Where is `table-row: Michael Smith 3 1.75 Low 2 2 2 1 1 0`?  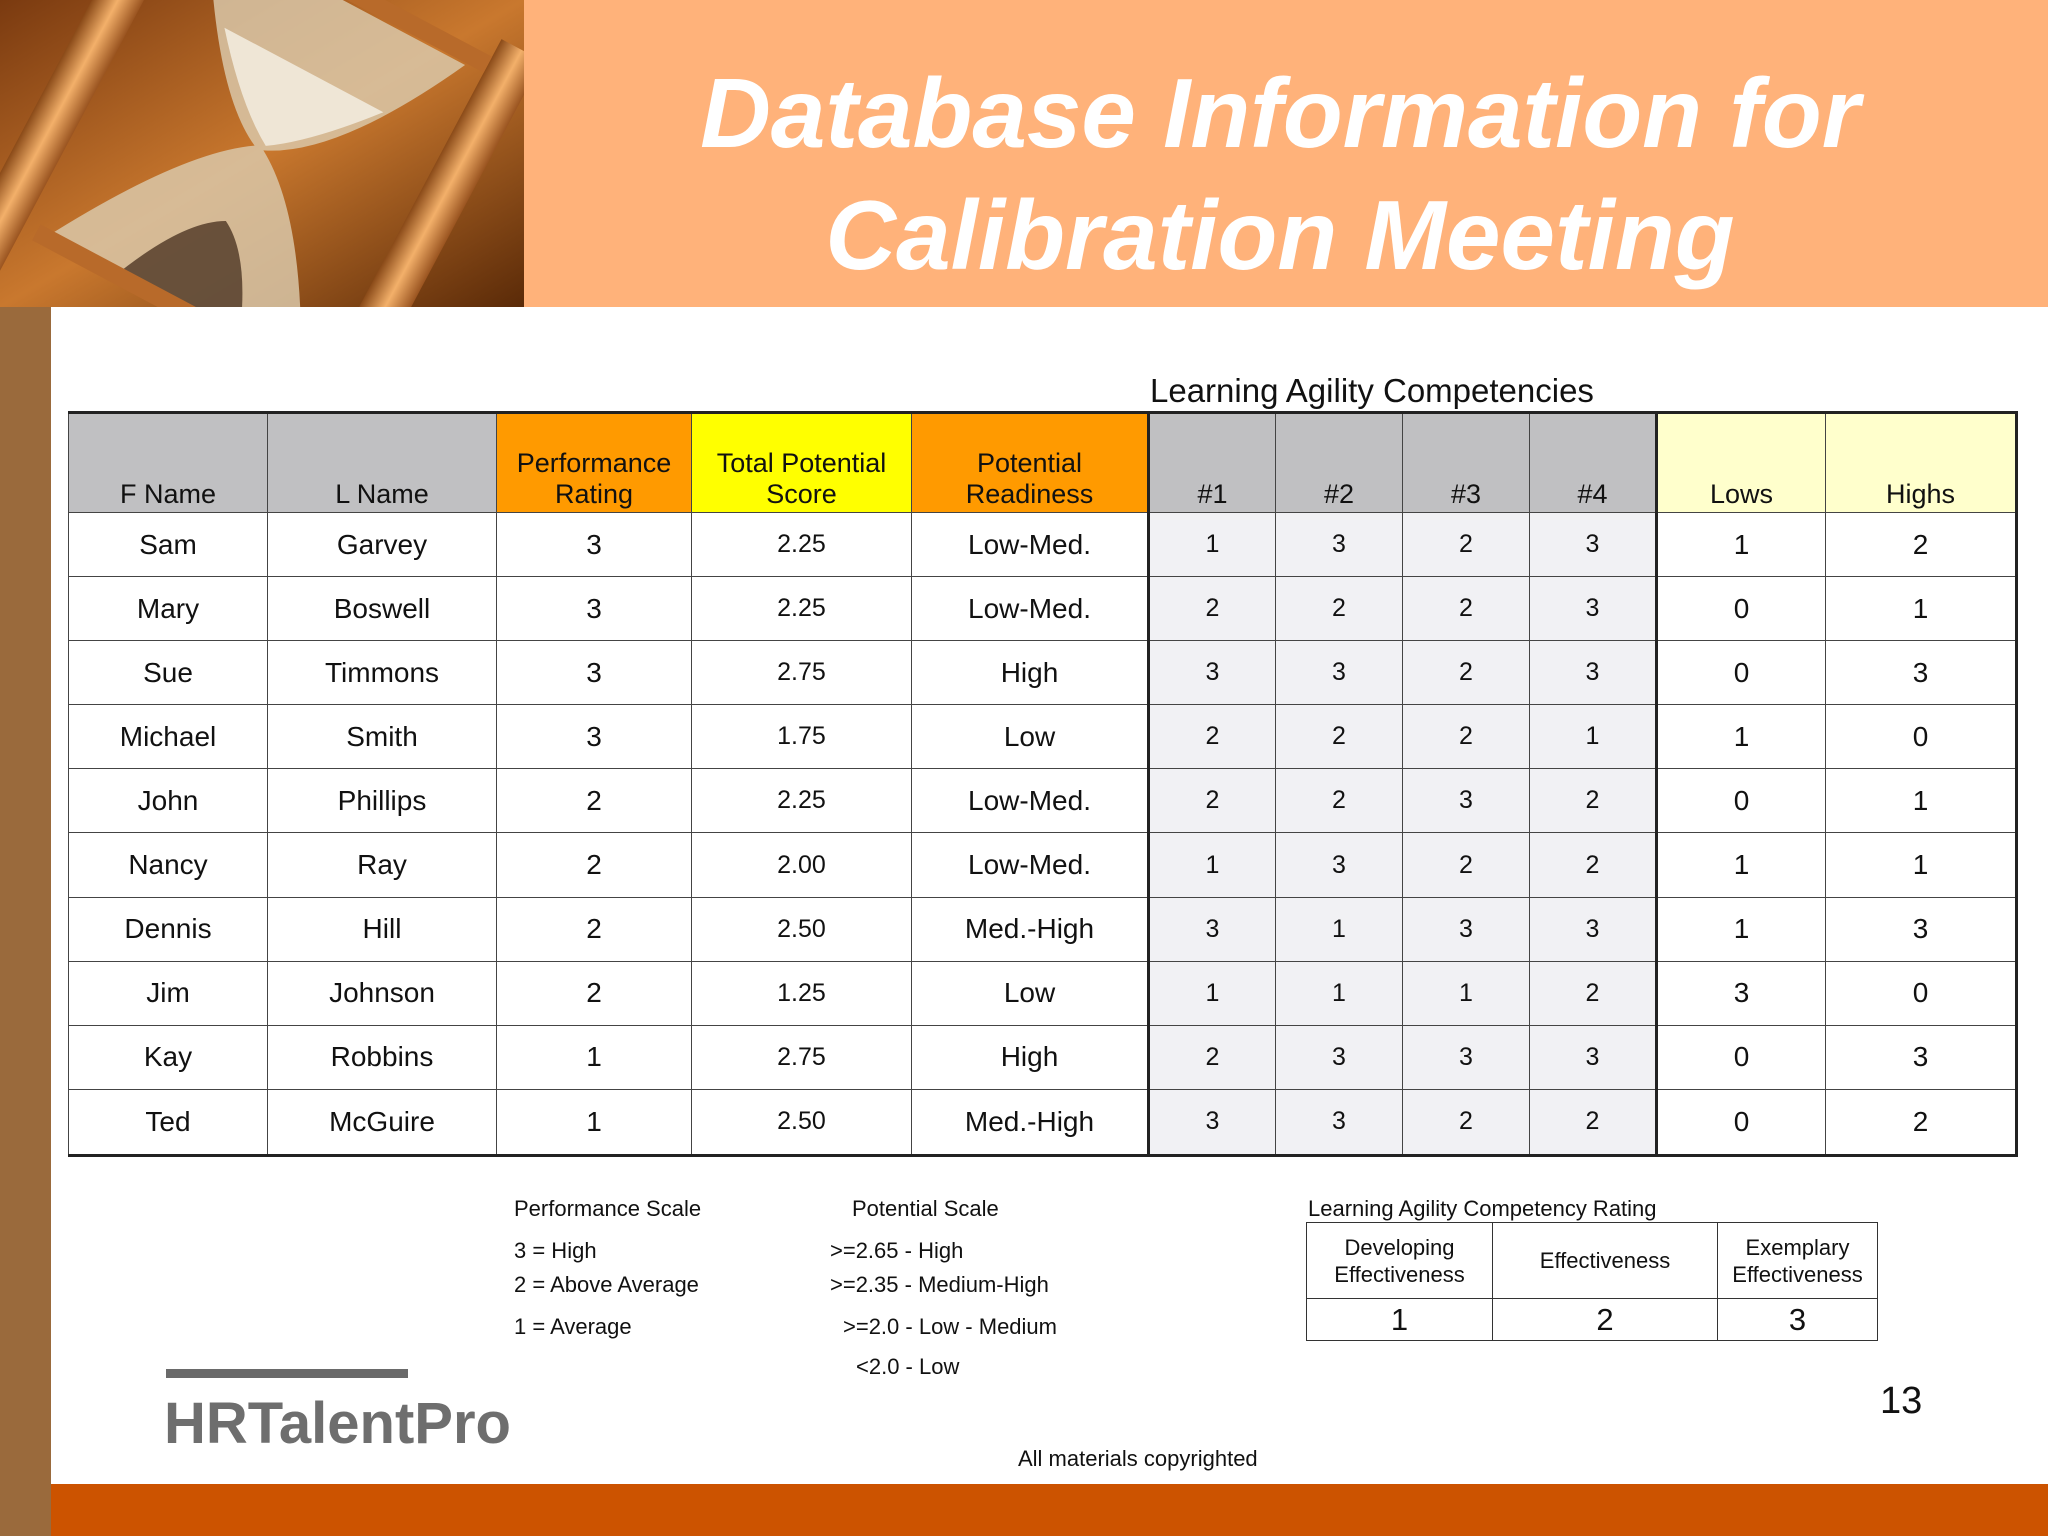 table-row: Michael Smith 3 1.75 Low 2 2 2 1 1 0 is located at coordinates (1043, 737).